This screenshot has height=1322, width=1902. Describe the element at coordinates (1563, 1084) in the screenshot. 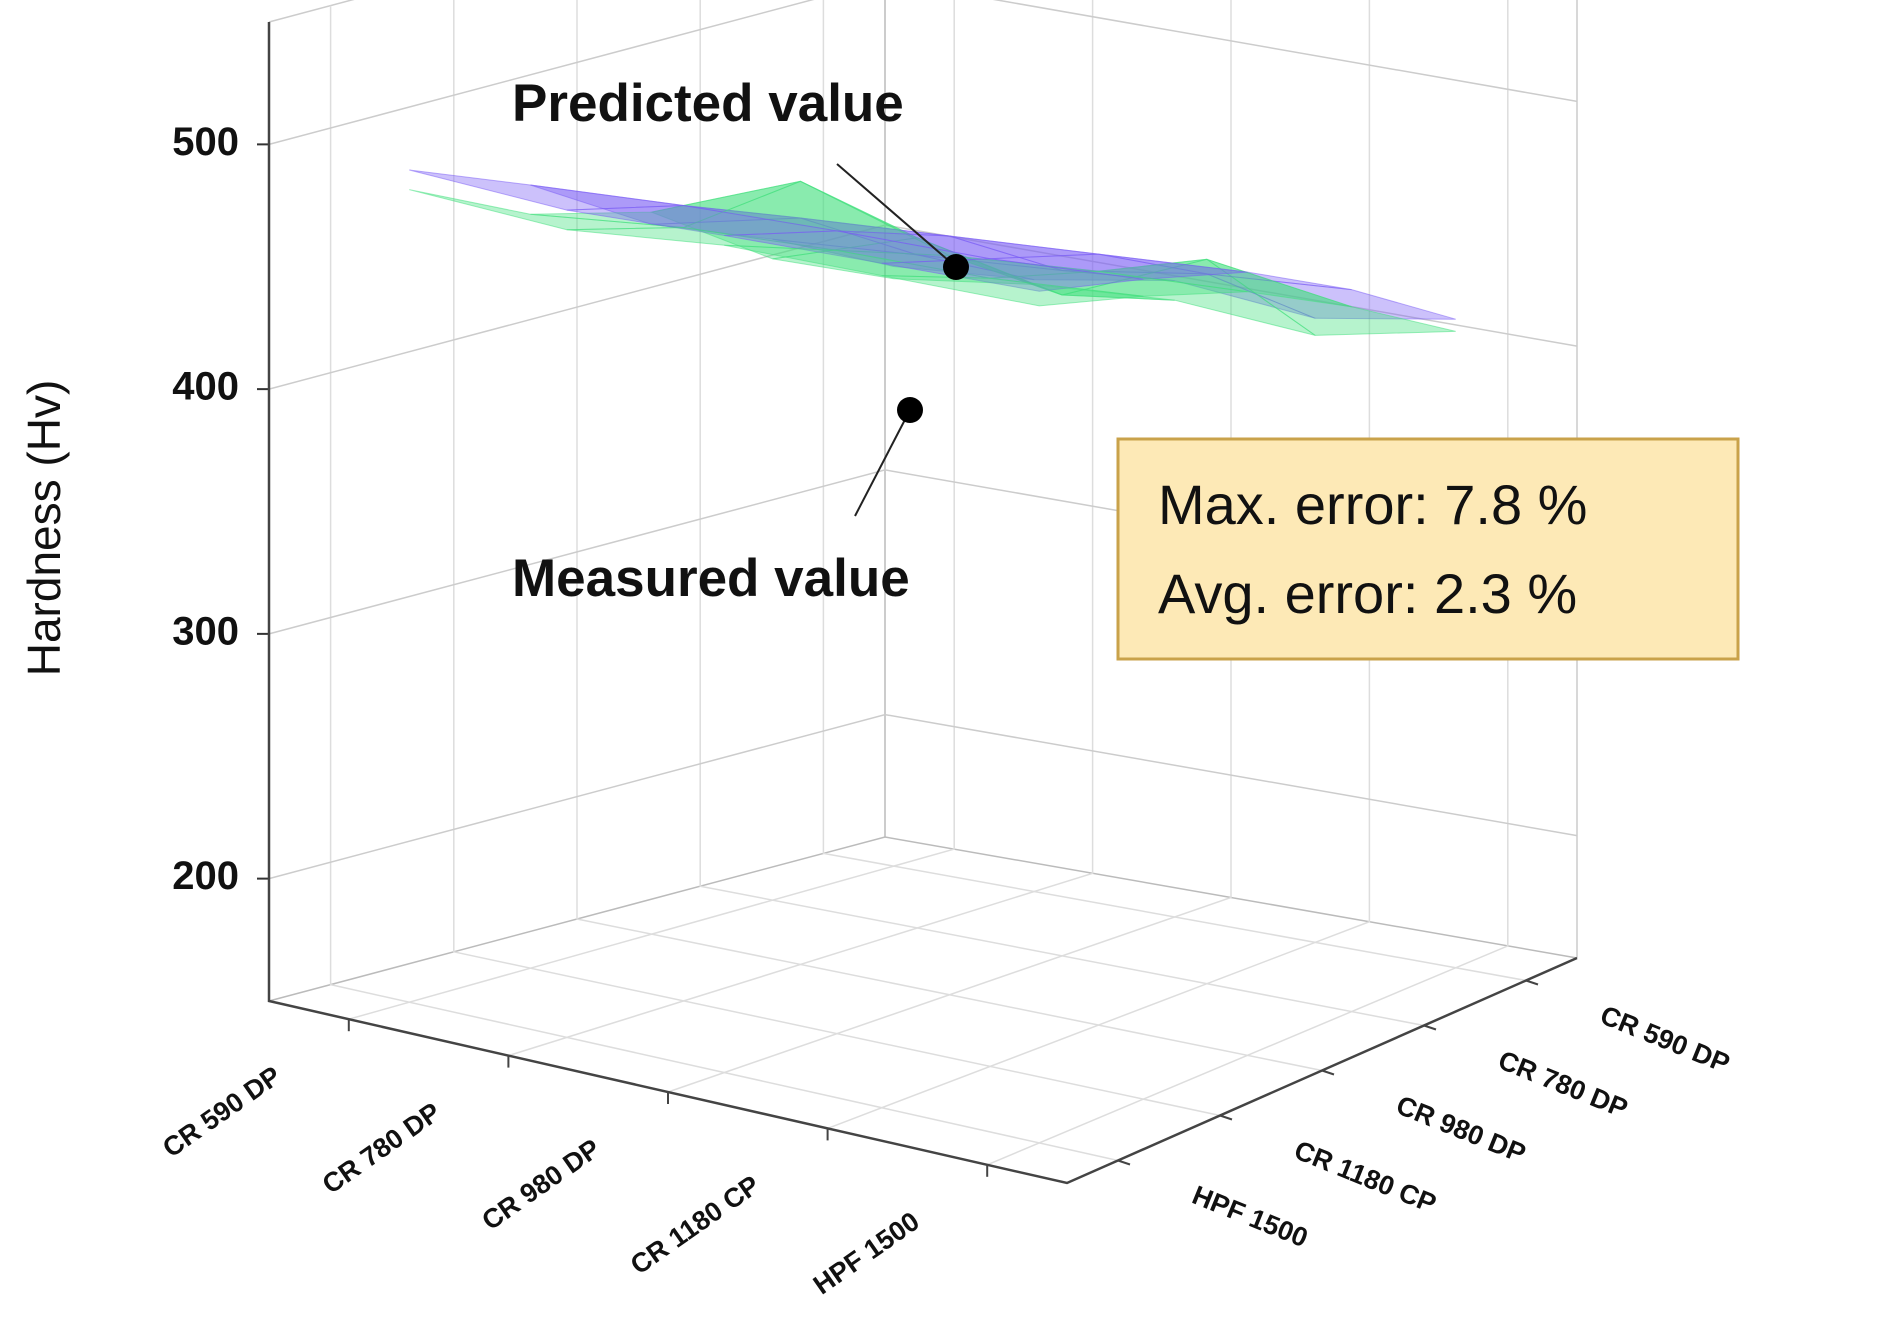

I see `y-tick-label: CR 780 DP` at that location.